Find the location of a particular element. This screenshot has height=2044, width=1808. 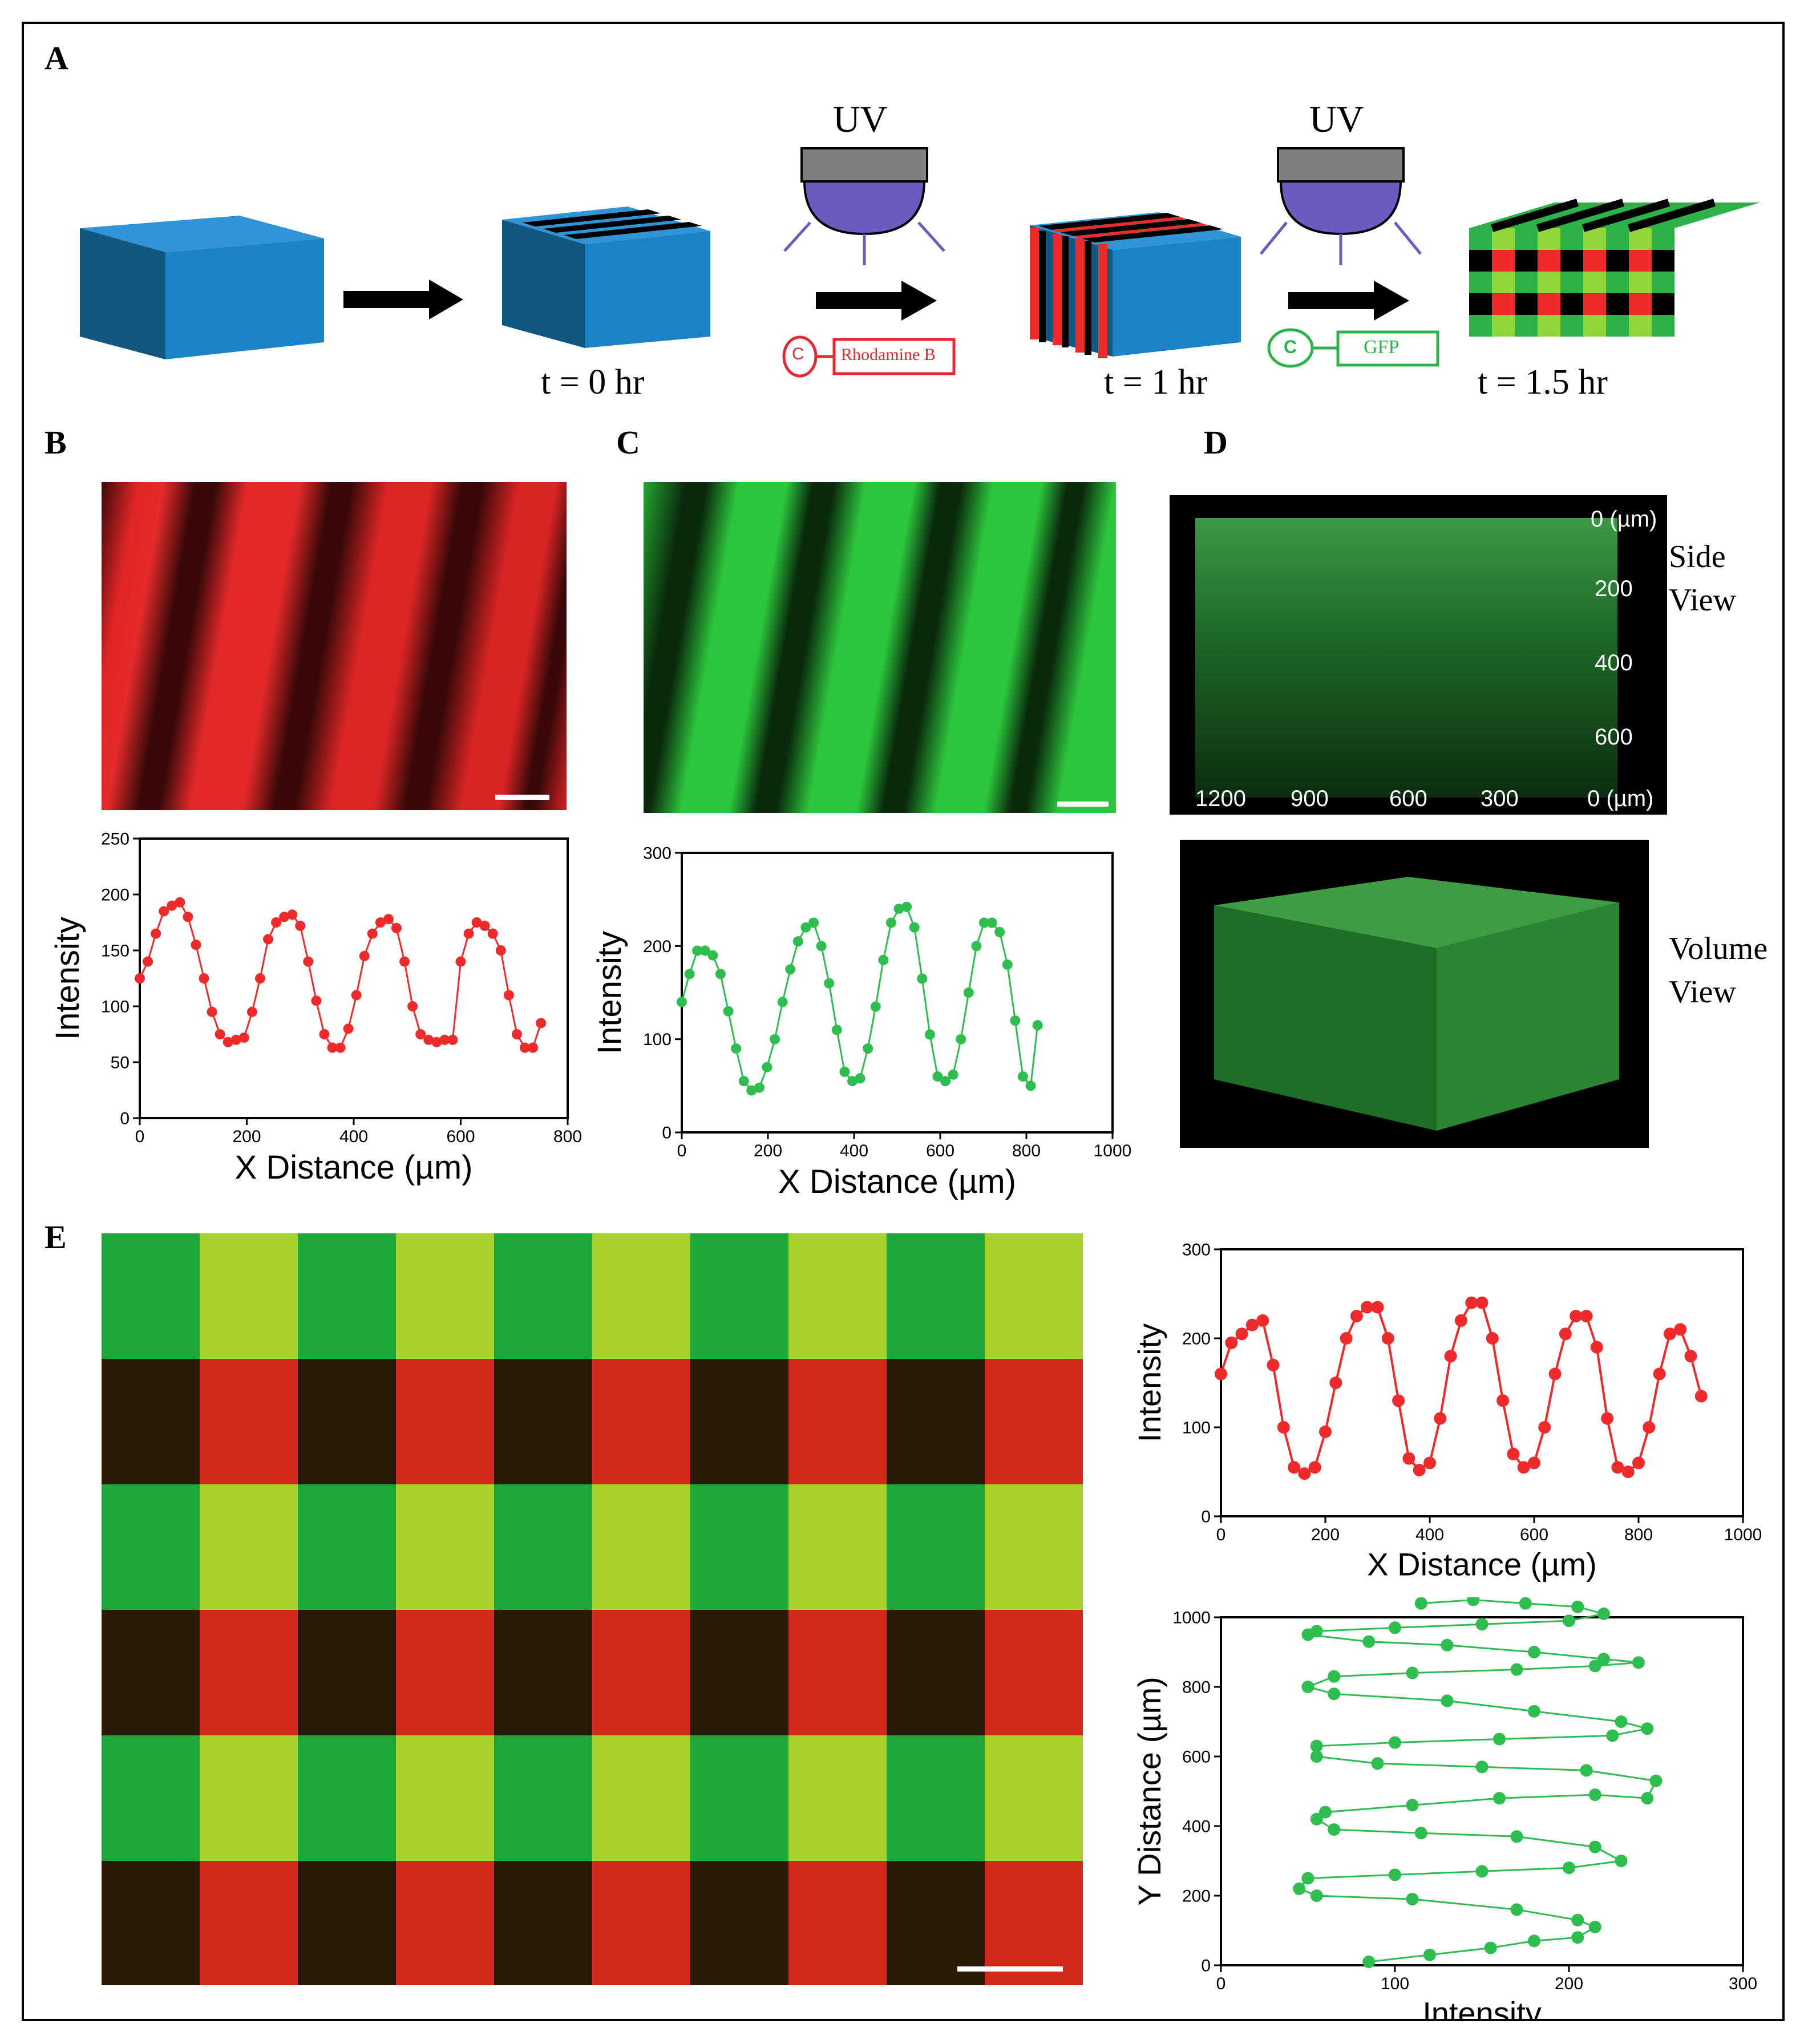

x-tick-label: 600 is located at coordinates (1534, 1534).